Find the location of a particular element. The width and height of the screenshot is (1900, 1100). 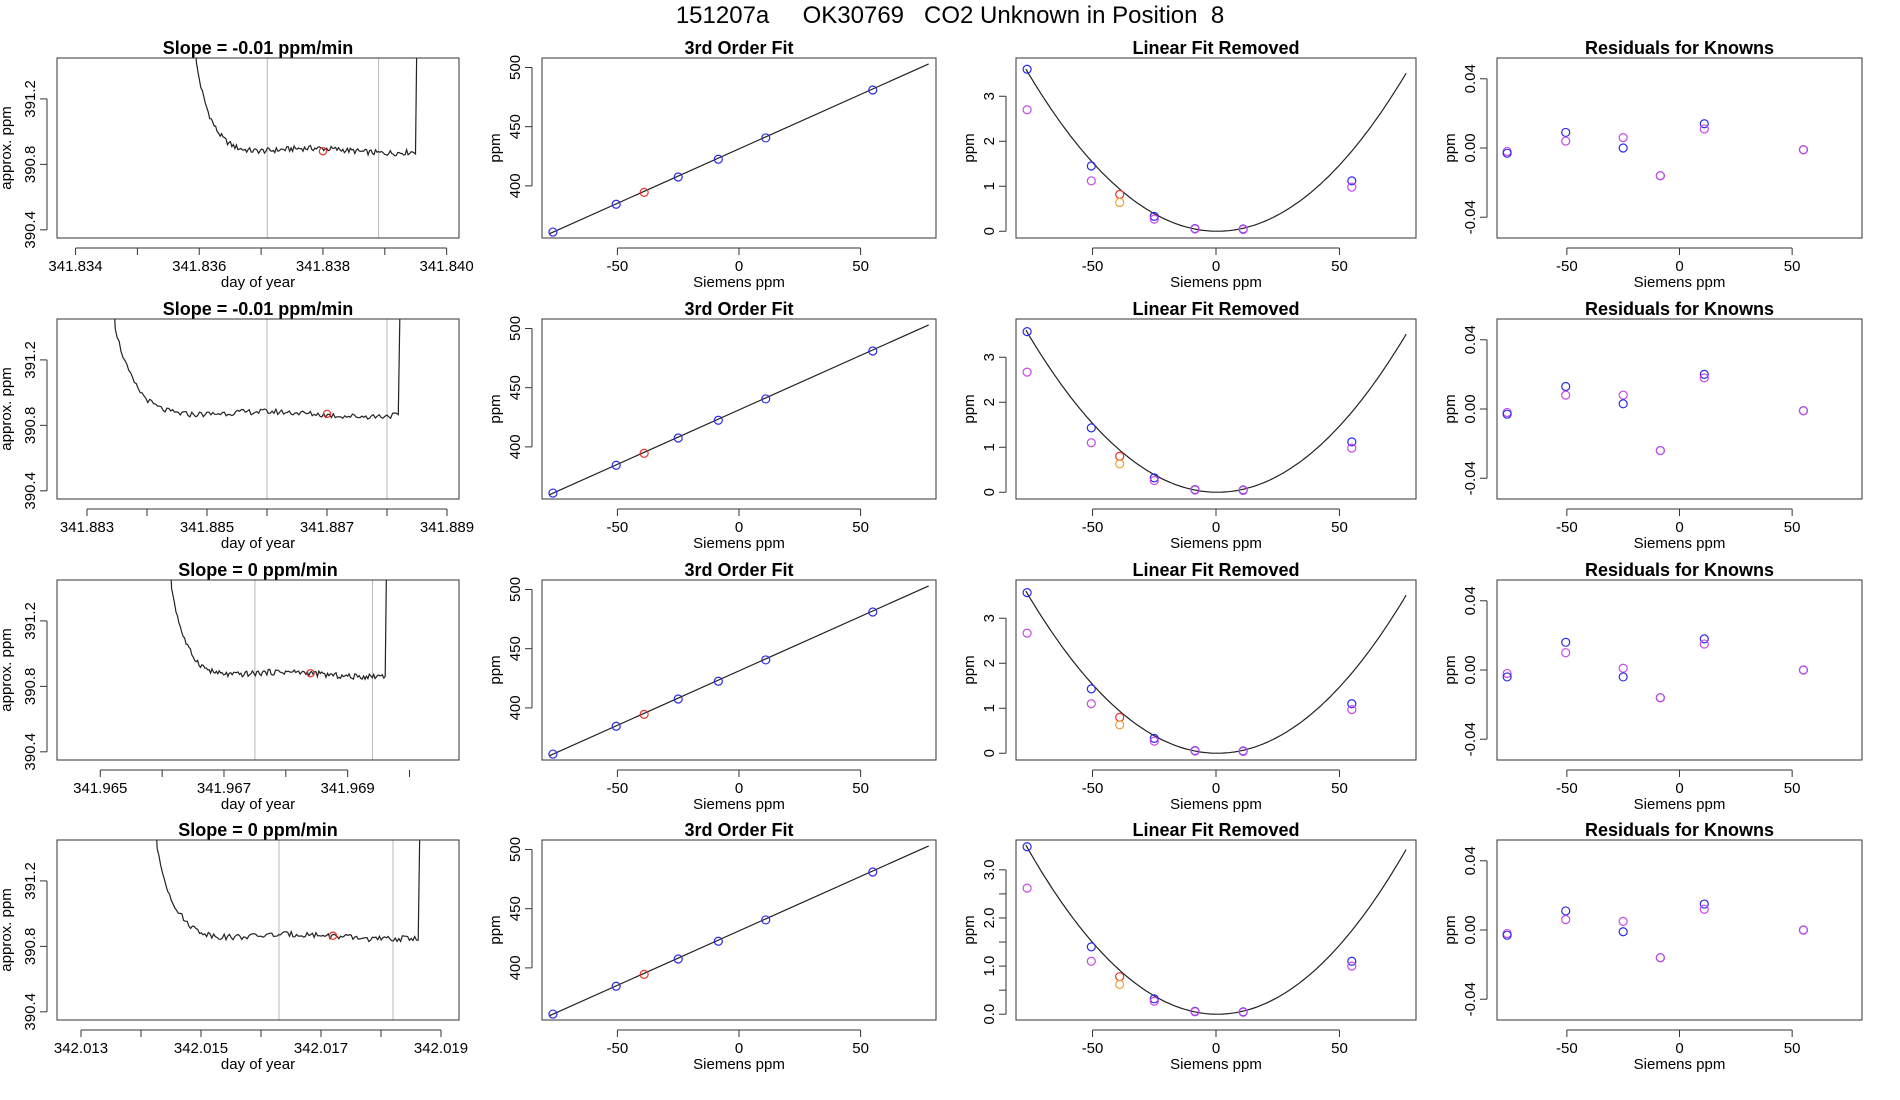

y-tick-label: 390.8 is located at coordinates (30, 165).